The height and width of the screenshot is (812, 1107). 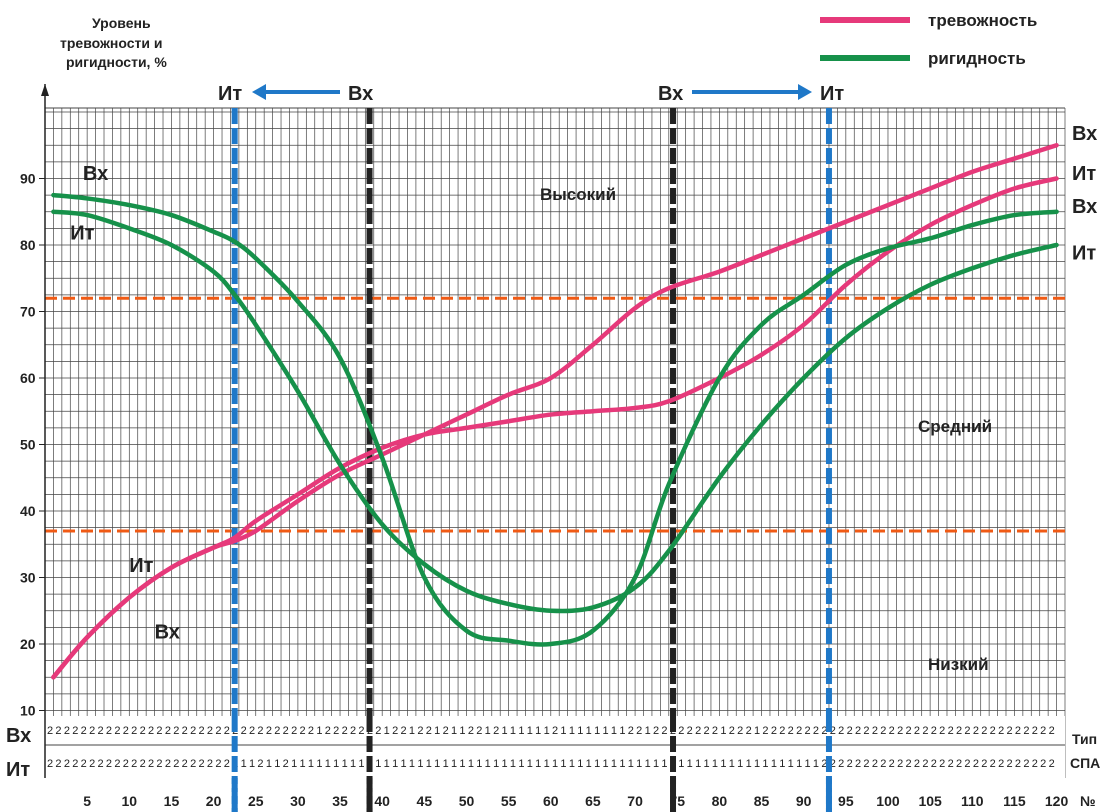 What do you see at coordinates (578, 194) in the screenshot?
I see `zone-label-high: Высокий` at bounding box center [578, 194].